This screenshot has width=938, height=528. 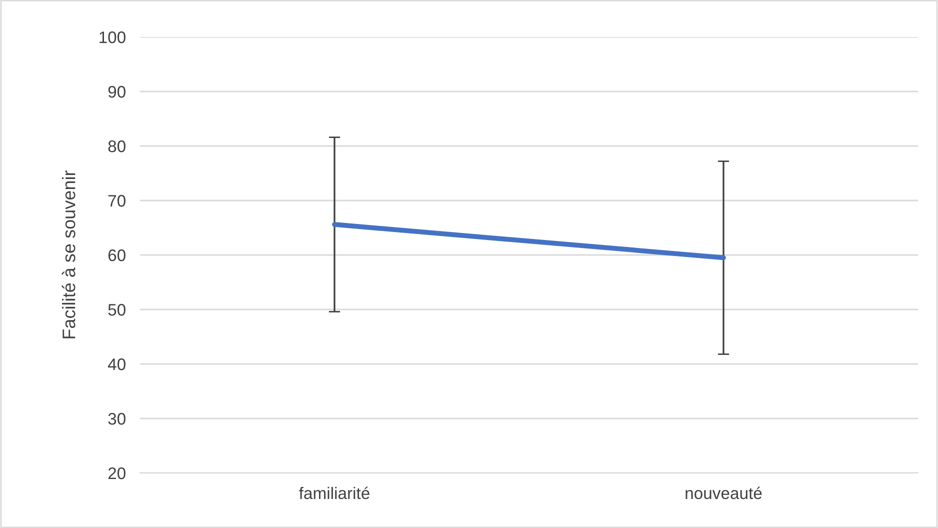 I want to click on y-tick-label: 70, so click(x=117, y=200).